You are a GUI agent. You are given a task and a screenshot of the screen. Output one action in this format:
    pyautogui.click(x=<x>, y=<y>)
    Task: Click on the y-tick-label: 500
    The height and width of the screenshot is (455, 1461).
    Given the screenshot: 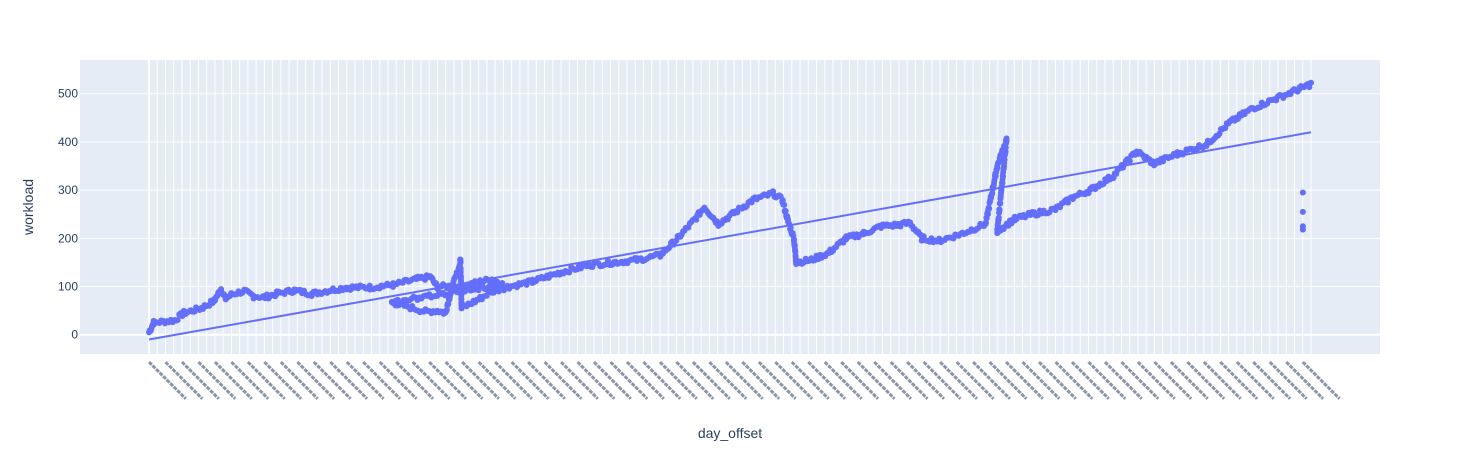 What is the action you would take?
    pyautogui.click(x=68, y=94)
    